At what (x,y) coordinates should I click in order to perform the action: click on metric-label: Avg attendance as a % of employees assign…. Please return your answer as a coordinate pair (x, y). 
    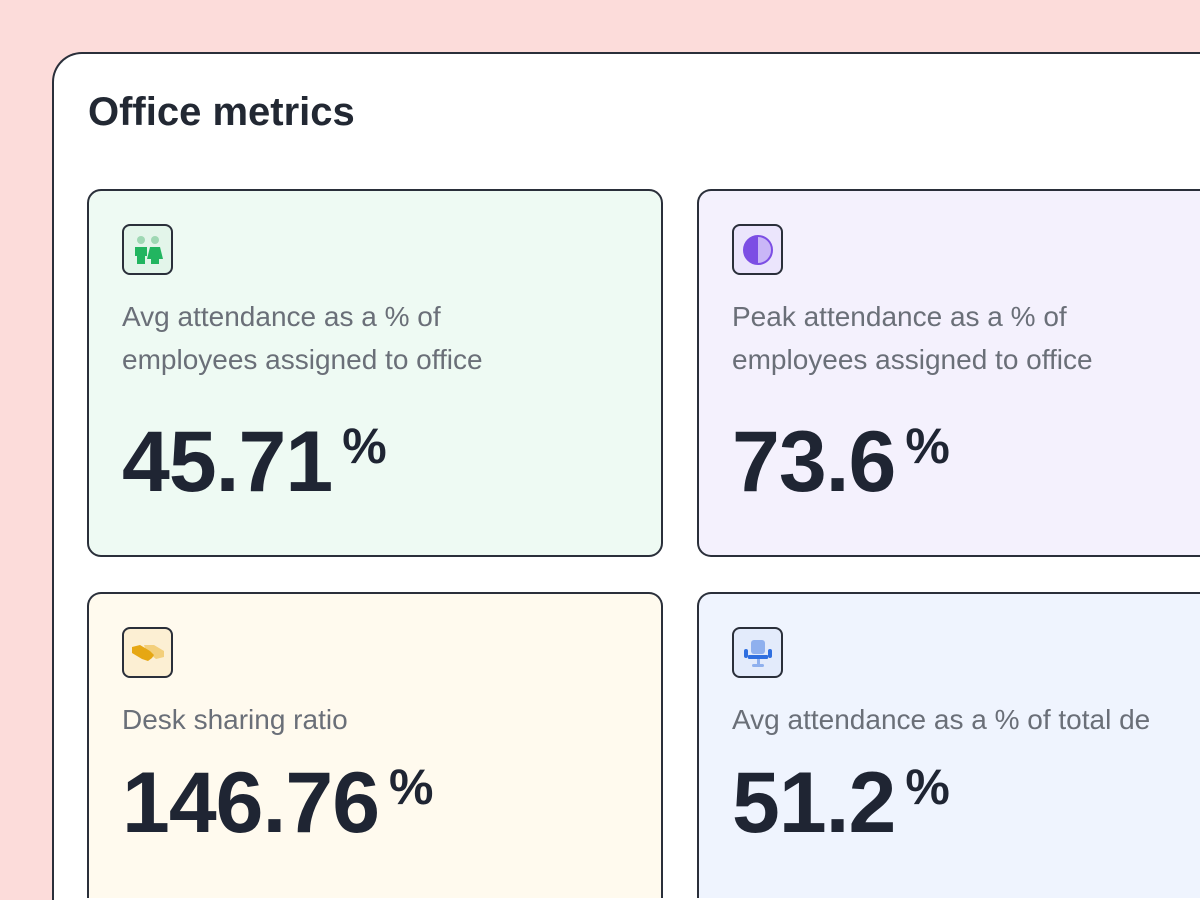
    Looking at the image, I should click on (302, 338).